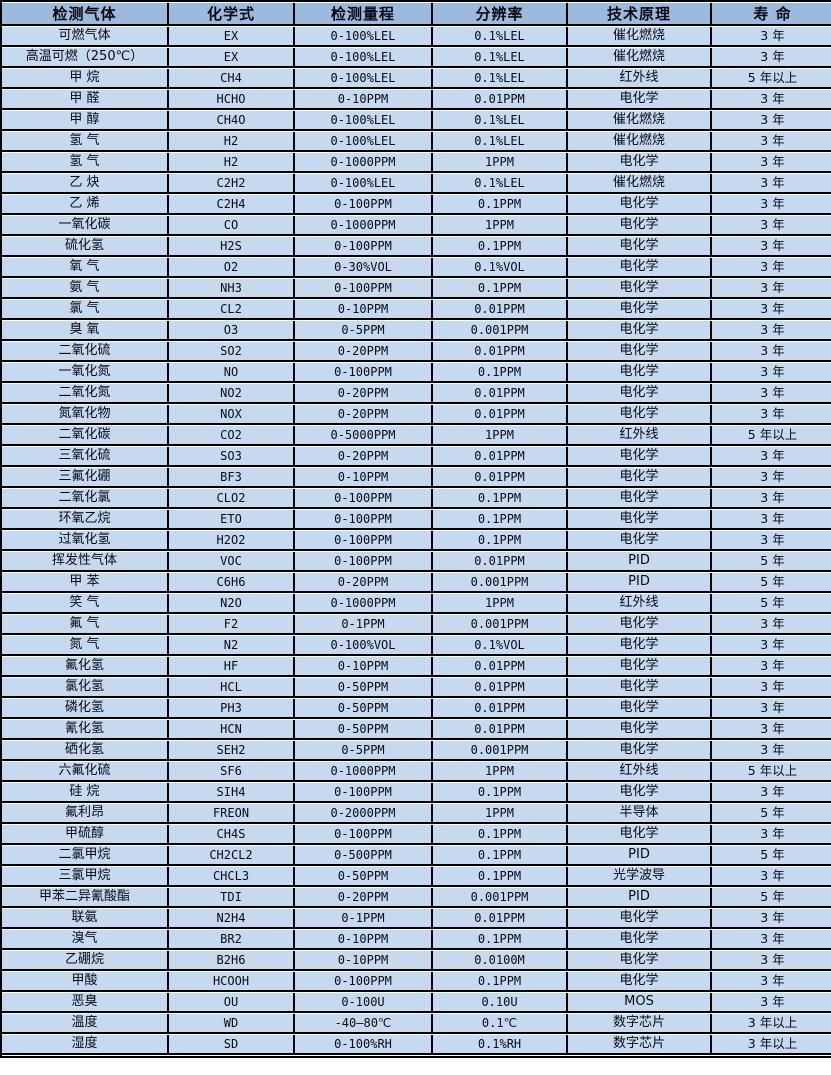 The width and height of the screenshot is (831, 1075). Describe the element at coordinates (232, 184) in the screenshot. I see `cell-formula: C2H2` at that location.